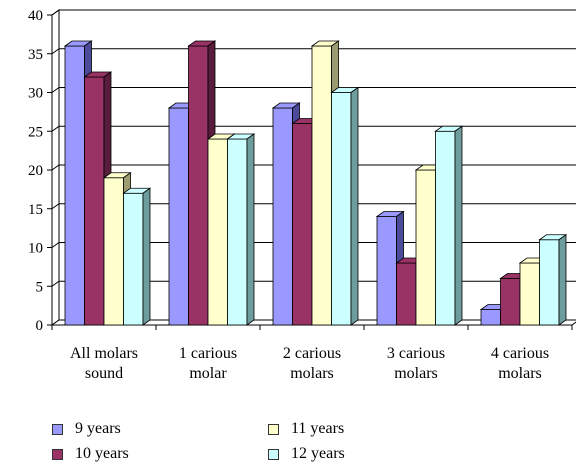  Describe the element at coordinates (312, 353) in the screenshot. I see `x-tick-label: 2 carious` at that location.